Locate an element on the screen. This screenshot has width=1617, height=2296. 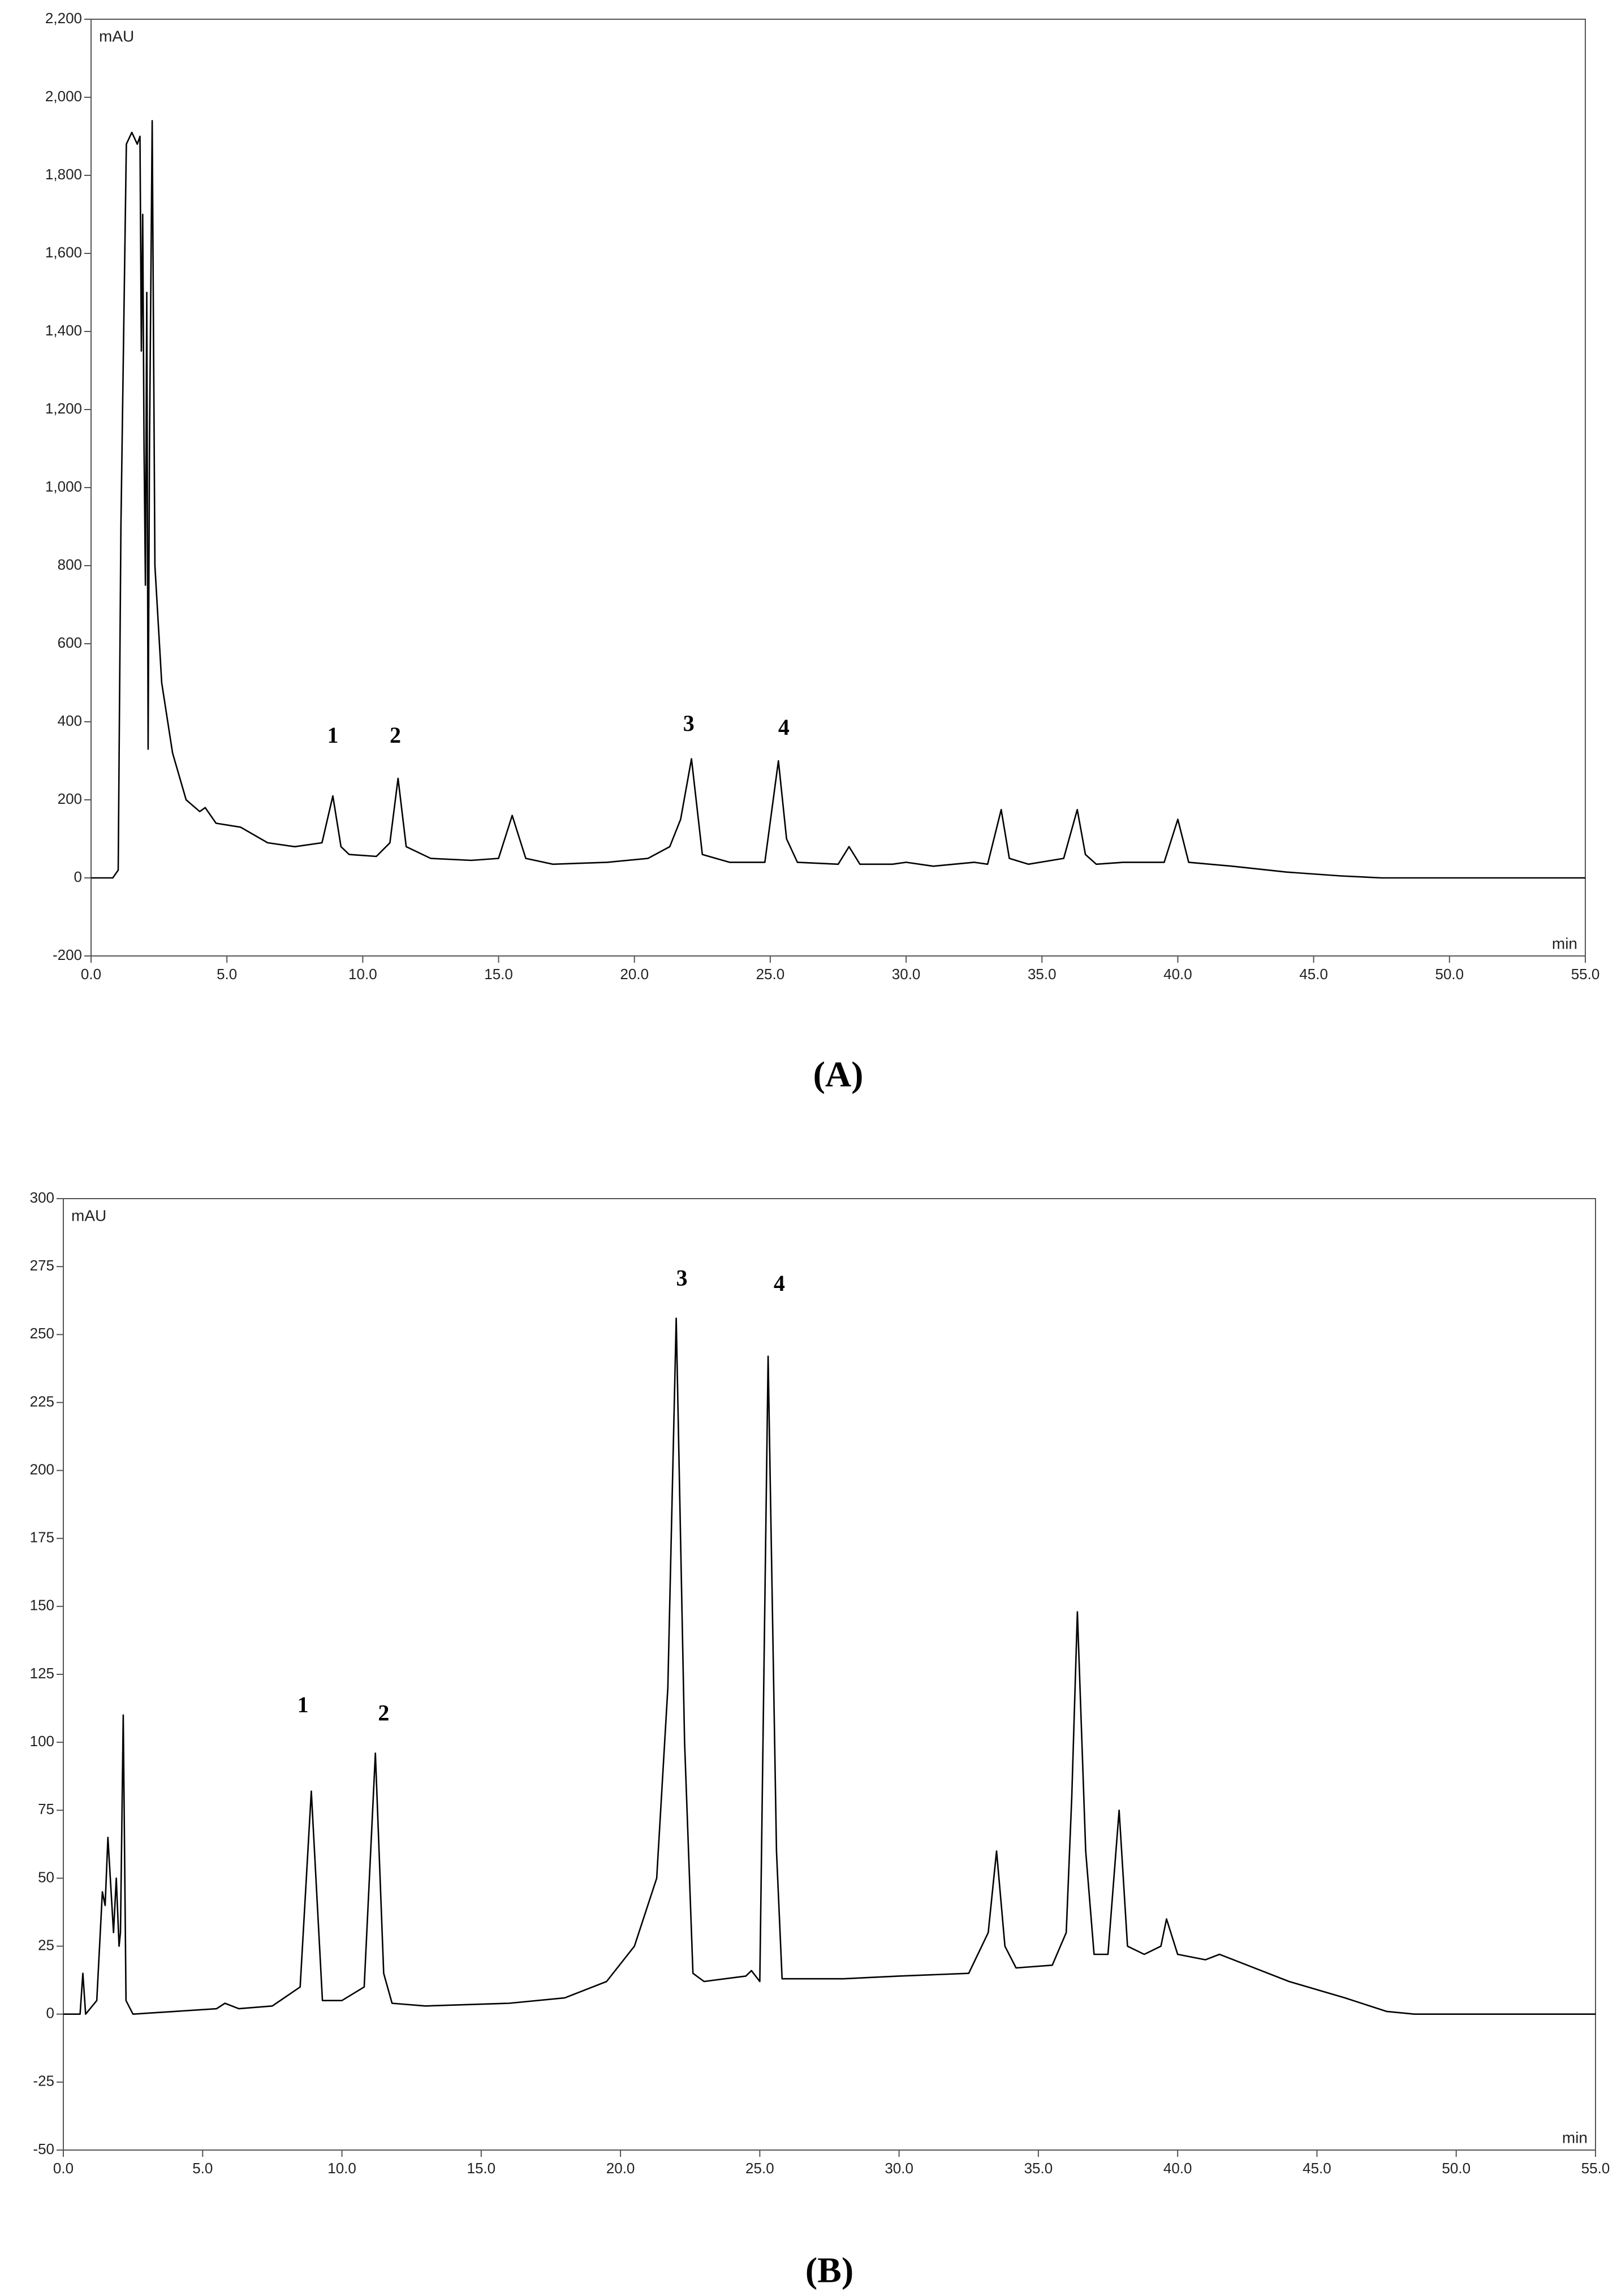
y-tick-label: 1,400 is located at coordinates (63, 330).